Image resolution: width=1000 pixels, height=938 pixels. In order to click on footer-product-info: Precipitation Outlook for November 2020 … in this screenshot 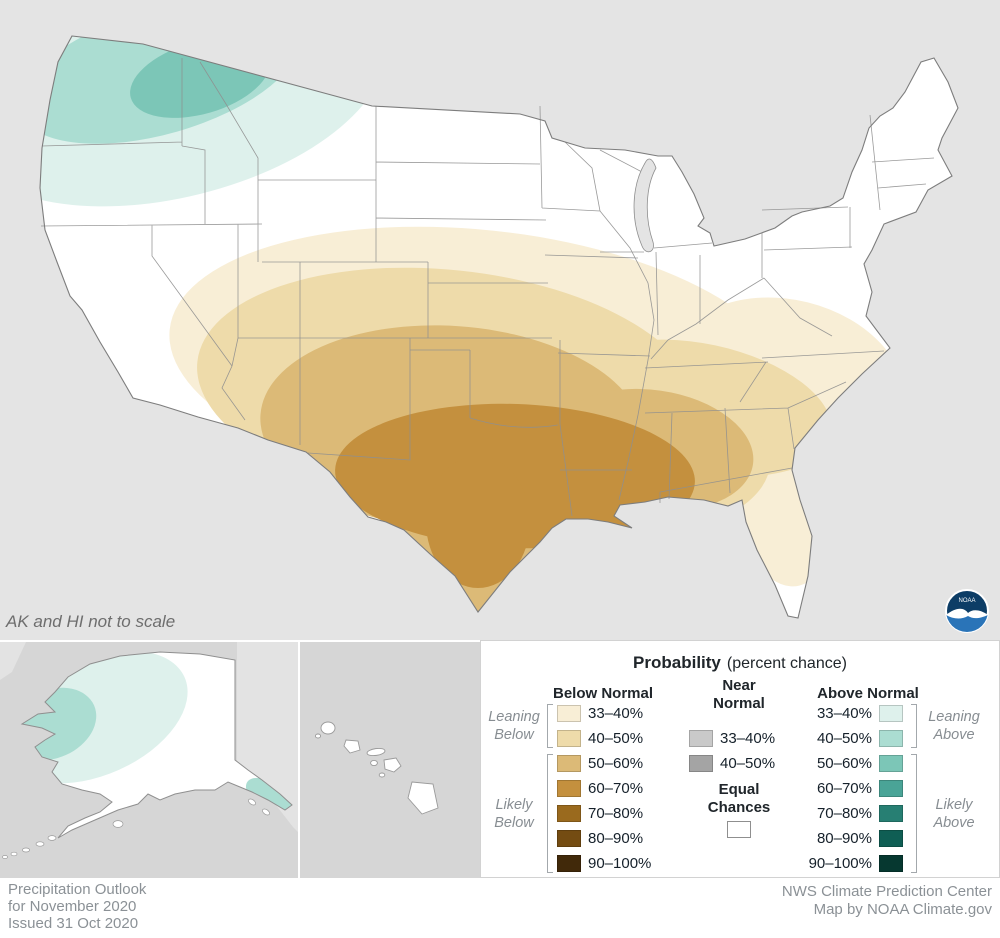, I will do `click(77, 906)`.